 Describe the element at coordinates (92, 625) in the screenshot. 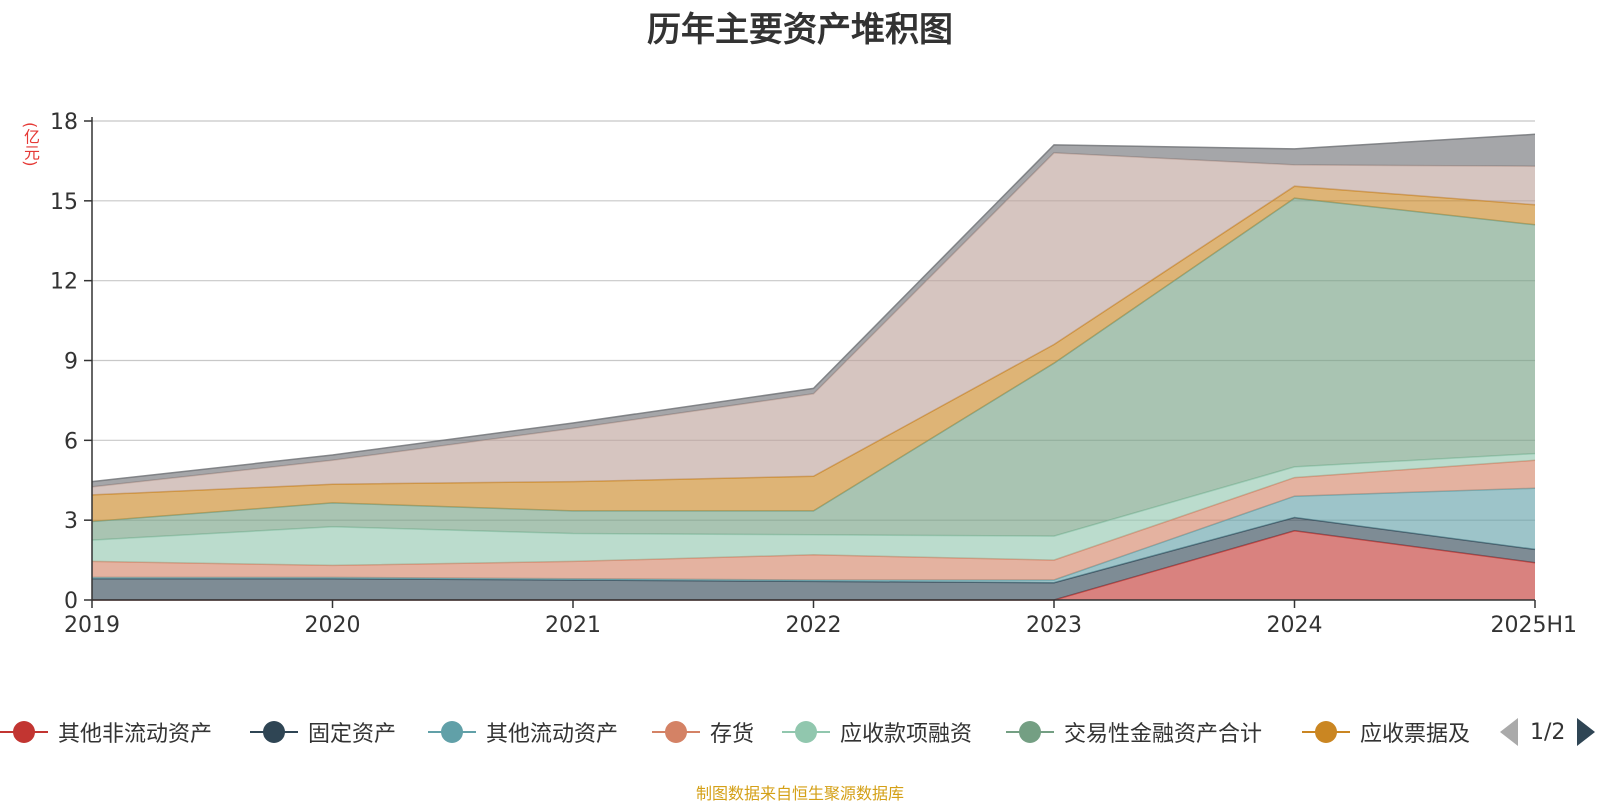

I see `x-tick-label: 2019` at that location.